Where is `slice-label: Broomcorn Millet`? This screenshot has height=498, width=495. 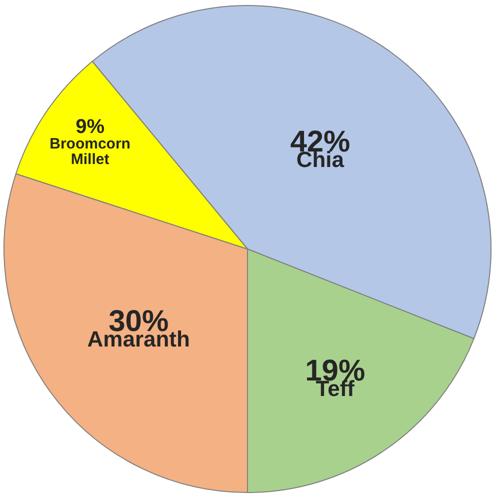
slice-label: Broomcorn Millet is located at coordinates (90, 151).